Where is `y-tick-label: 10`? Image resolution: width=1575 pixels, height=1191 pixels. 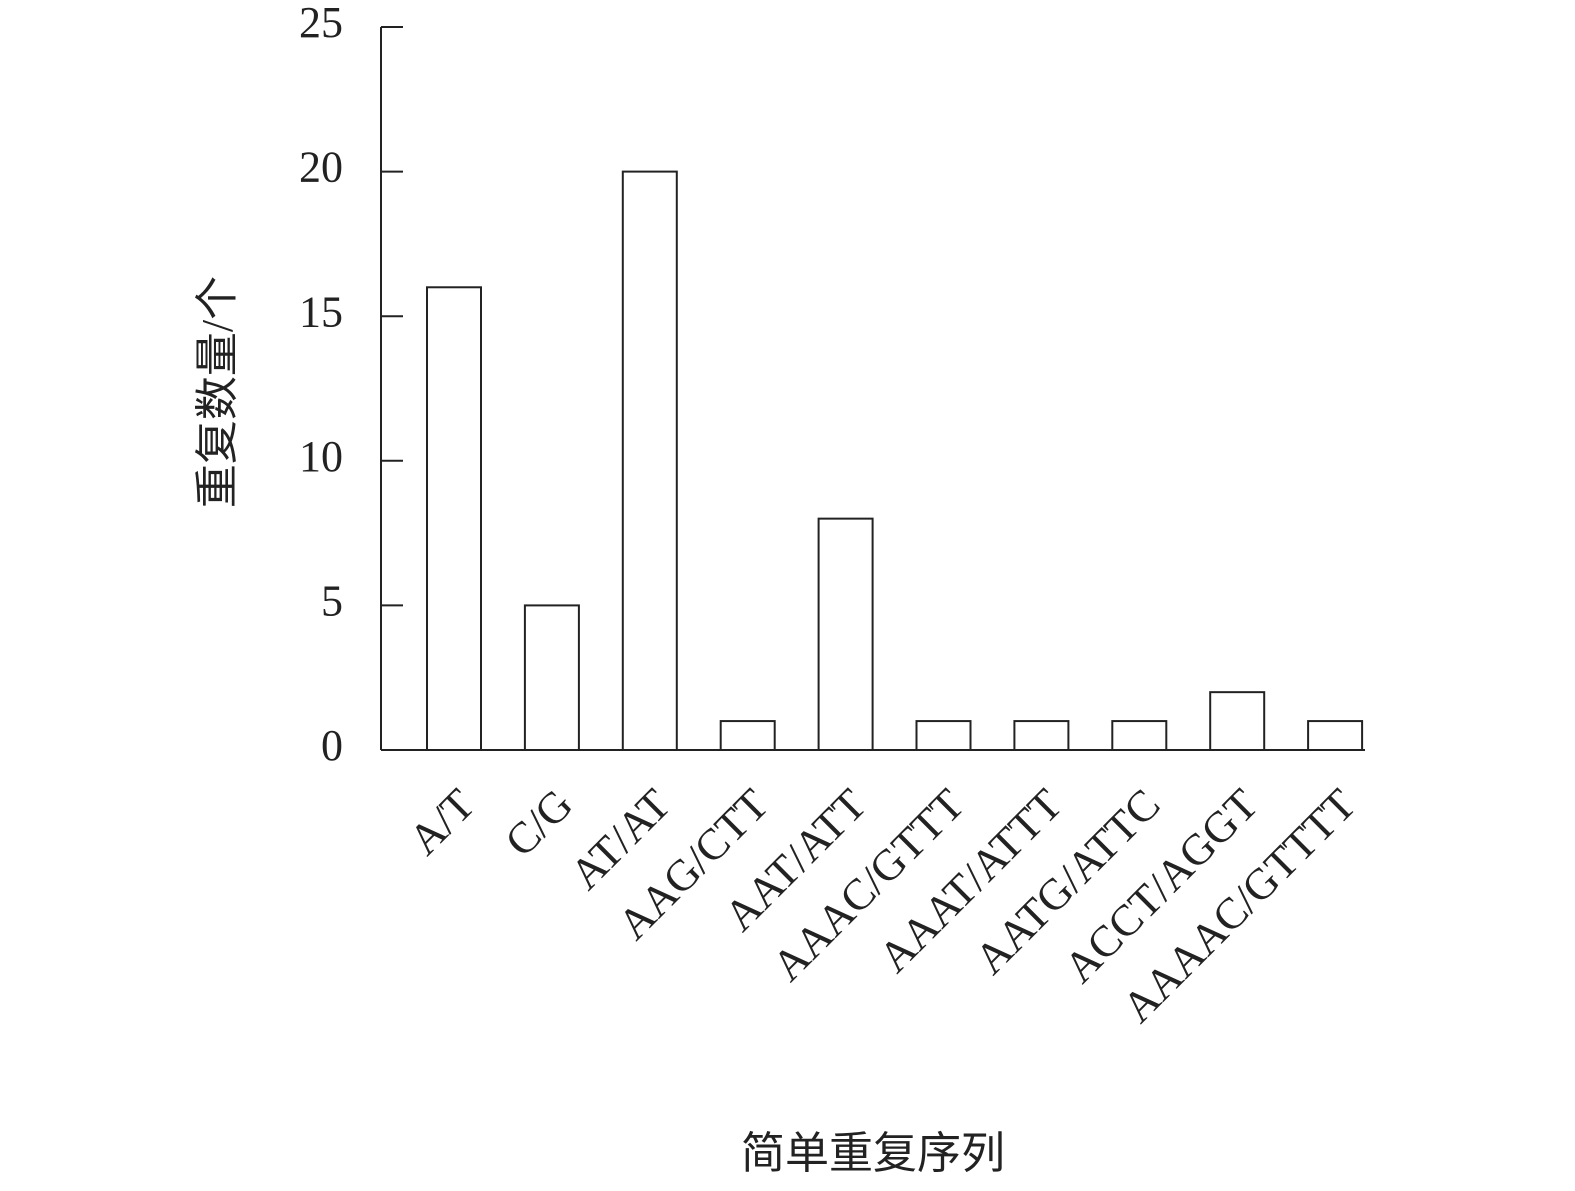
y-tick-label: 10 is located at coordinates (321, 456).